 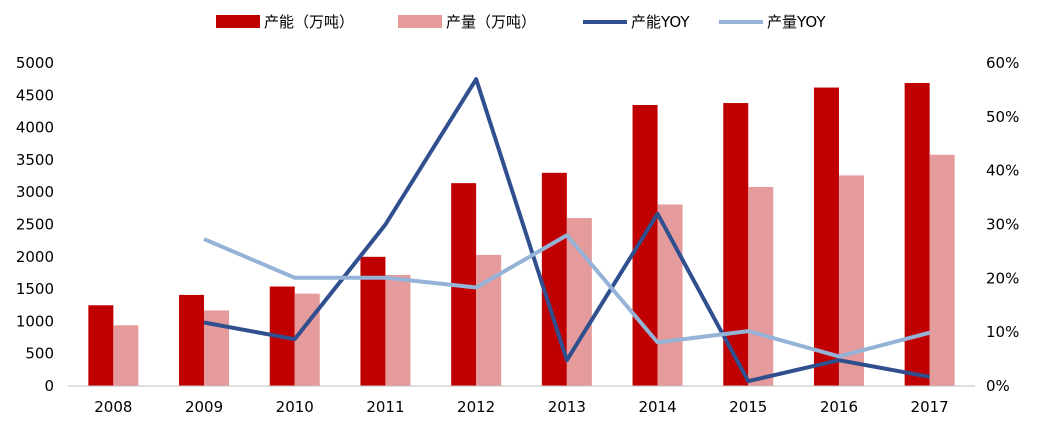 I want to click on bar-capacity-2009, so click(x=192, y=340).